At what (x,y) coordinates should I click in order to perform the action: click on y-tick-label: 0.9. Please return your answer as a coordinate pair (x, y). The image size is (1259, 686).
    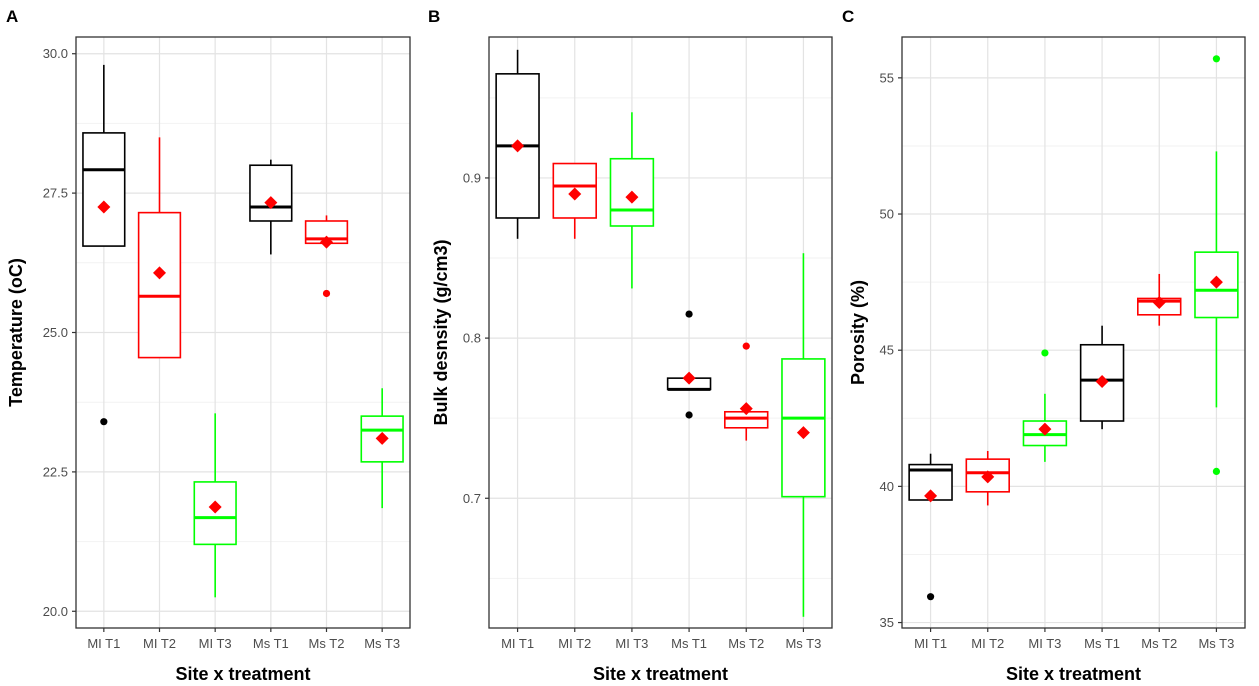
    Looking at the image, I should click on (472, 177).